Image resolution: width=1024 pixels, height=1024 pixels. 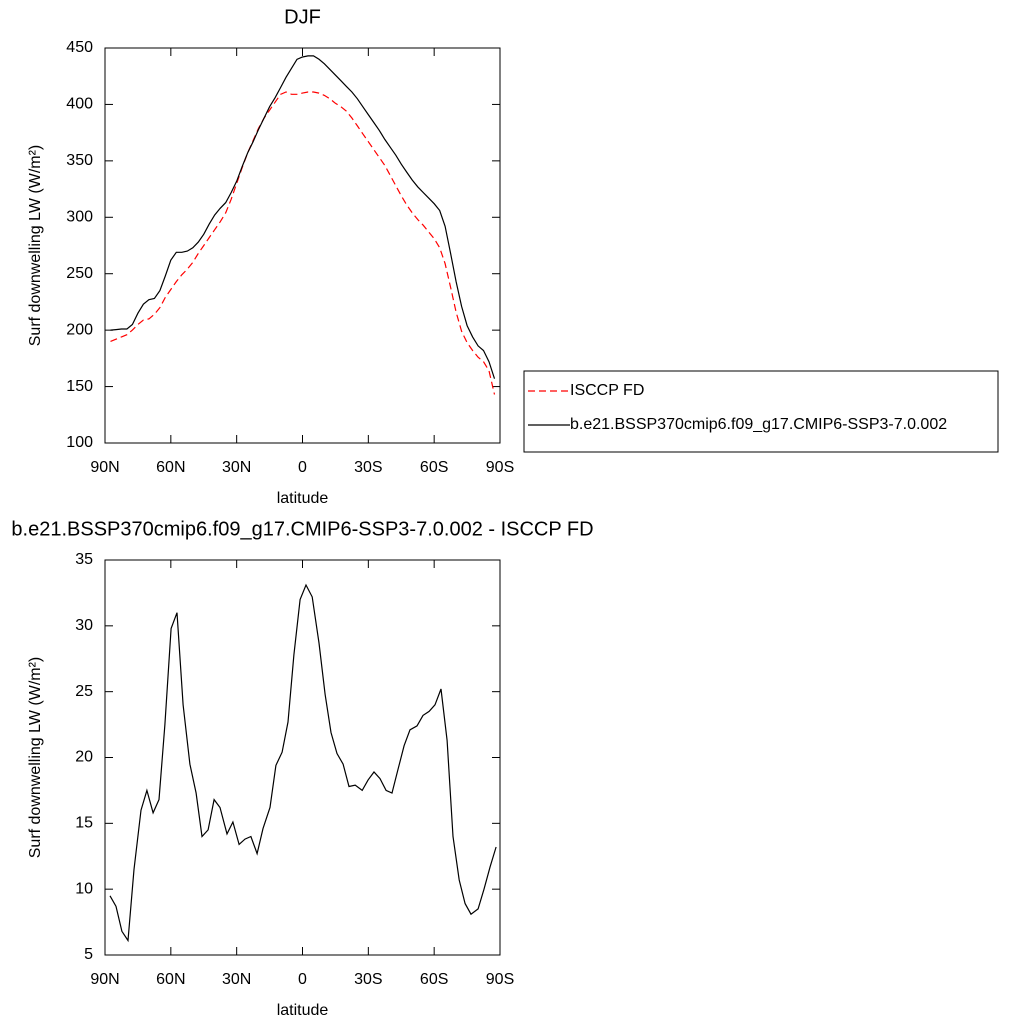 I want to click on y-tick-label: 250, so click(x=79, y=273).